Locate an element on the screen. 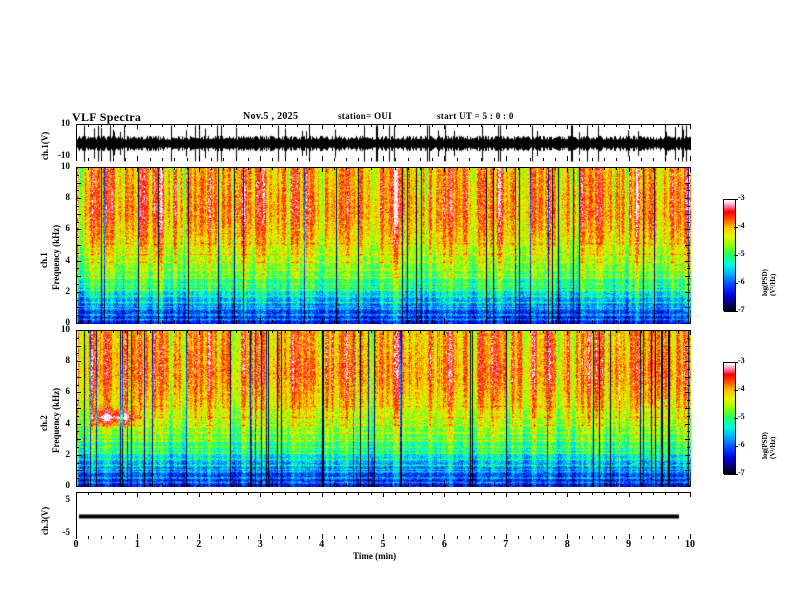 Image resolution: width=792 pixels, height=612 pixels. x-tick-label: 1 is located at coordinates (137, 544).